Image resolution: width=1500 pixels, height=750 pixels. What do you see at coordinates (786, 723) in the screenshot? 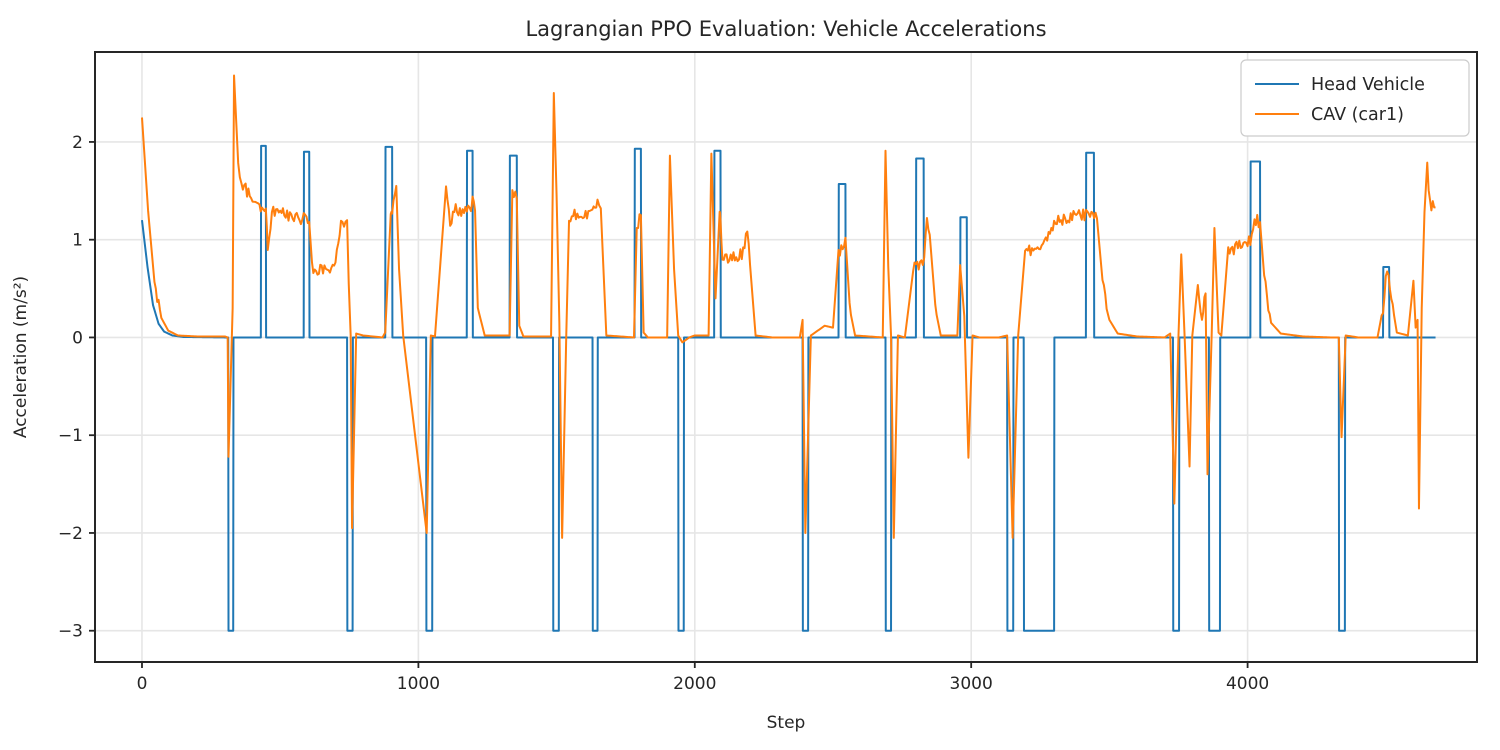
I see `x-axis-label: Step` at bounding box center [786, 723].